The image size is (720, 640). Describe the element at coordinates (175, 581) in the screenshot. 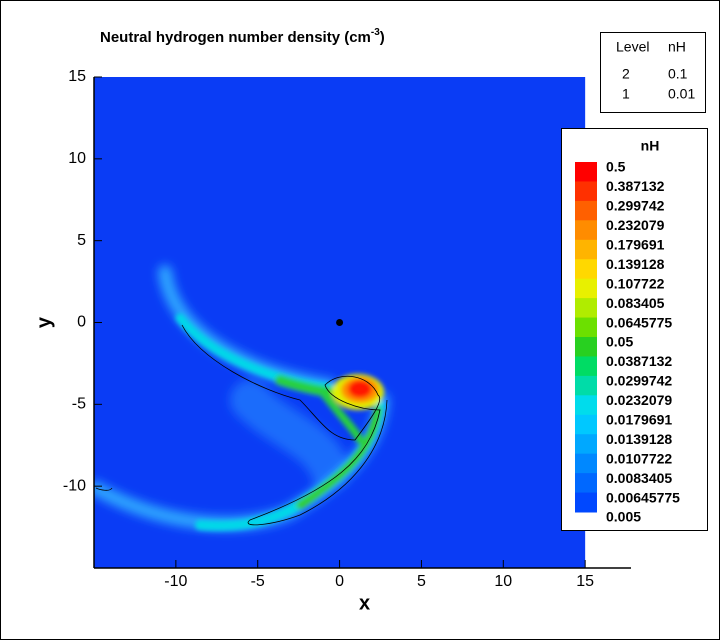

I see `x-tick-label: -10` at that location.